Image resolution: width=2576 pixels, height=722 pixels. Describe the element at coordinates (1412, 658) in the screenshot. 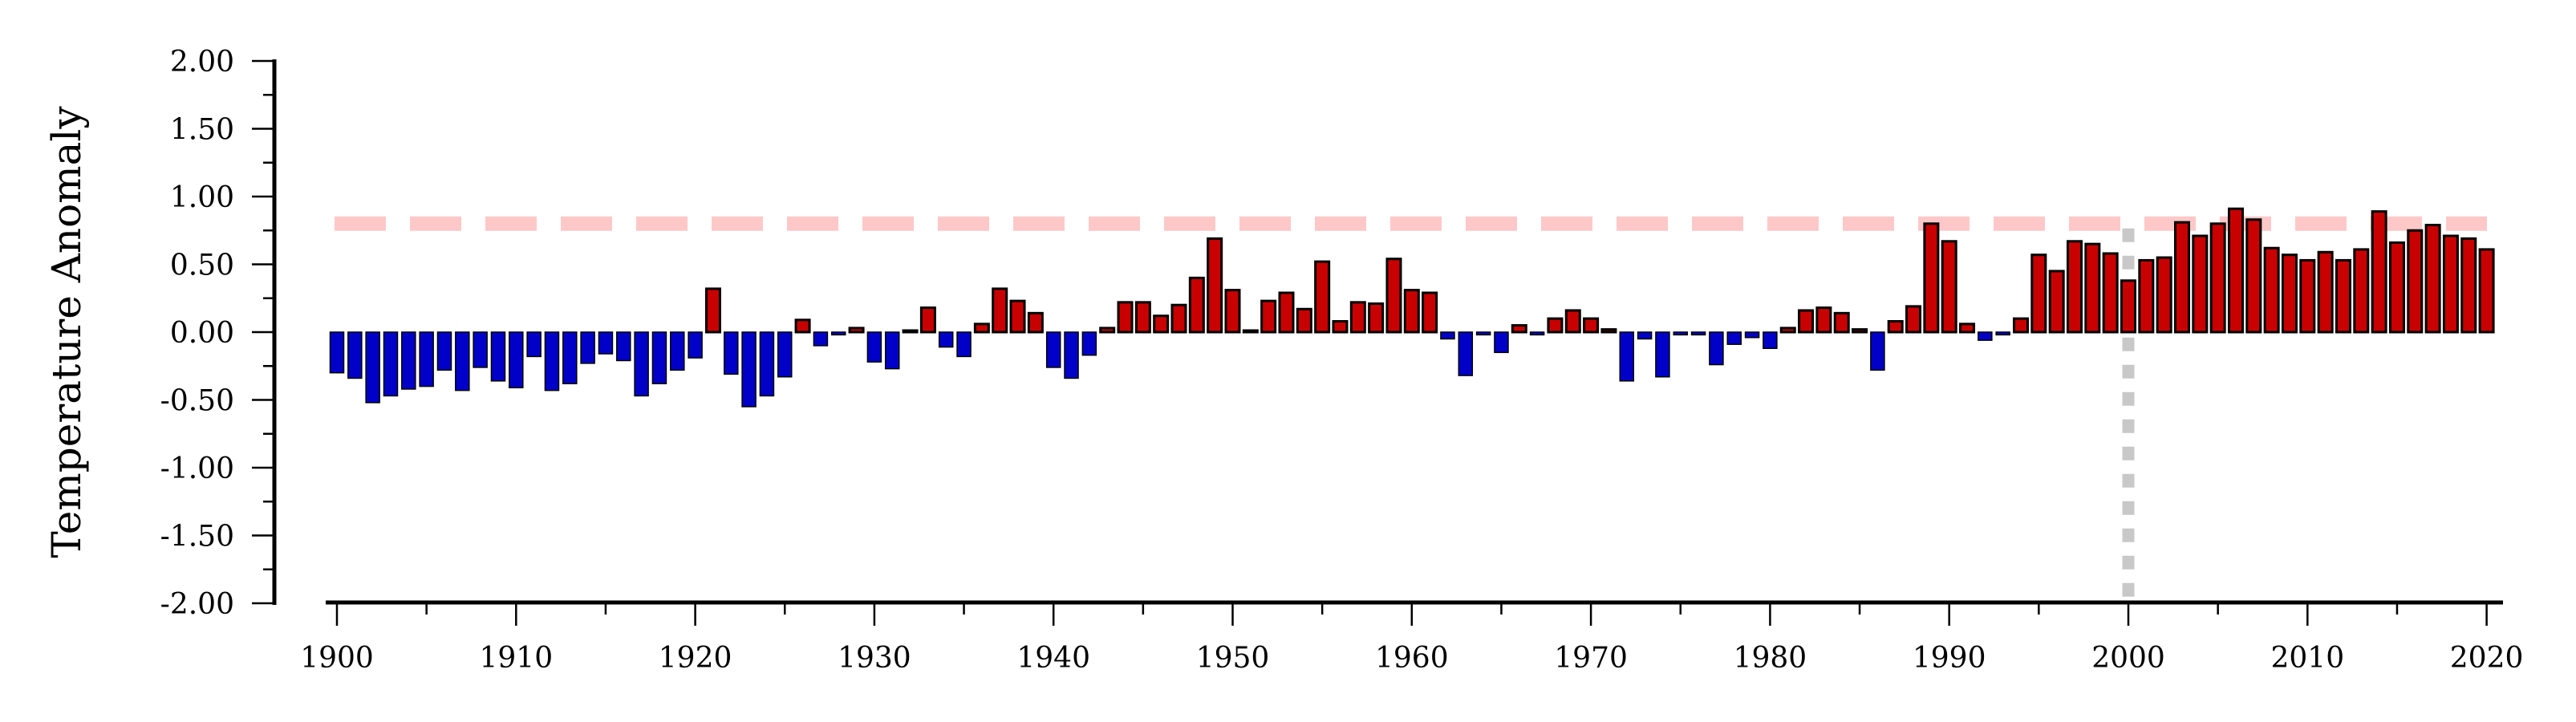

I see `x-tick-label: 1960` at that location.